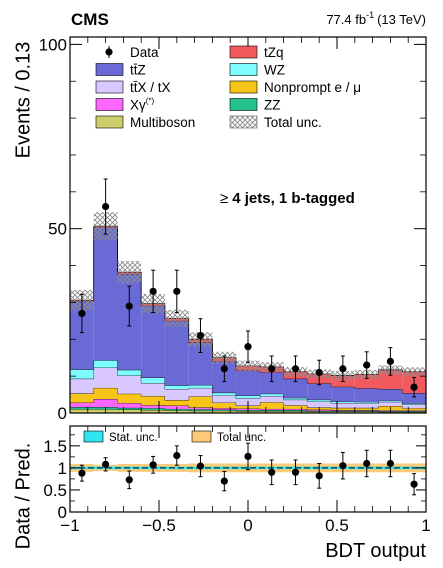  Describe the element at coordinates (23, 100) in the screenshot. I see `y-axis-title: Events / 0.13` at that location.